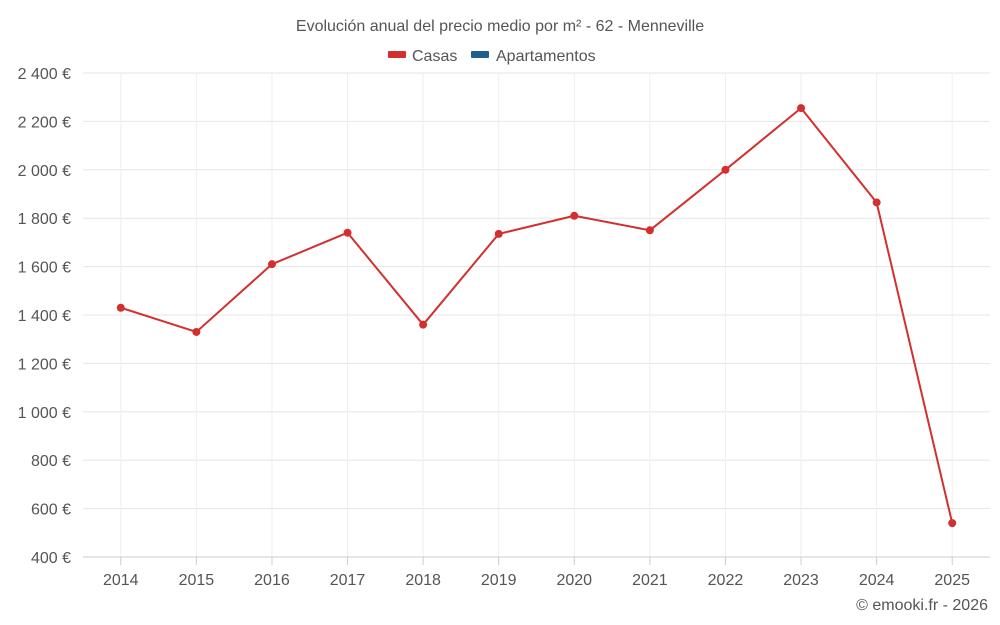 The height and width of the screenshot is (625, 1000). Describe the element at coordinates (877, 580) in the screenshot. I see `x-tick-label: 2024` at that location.